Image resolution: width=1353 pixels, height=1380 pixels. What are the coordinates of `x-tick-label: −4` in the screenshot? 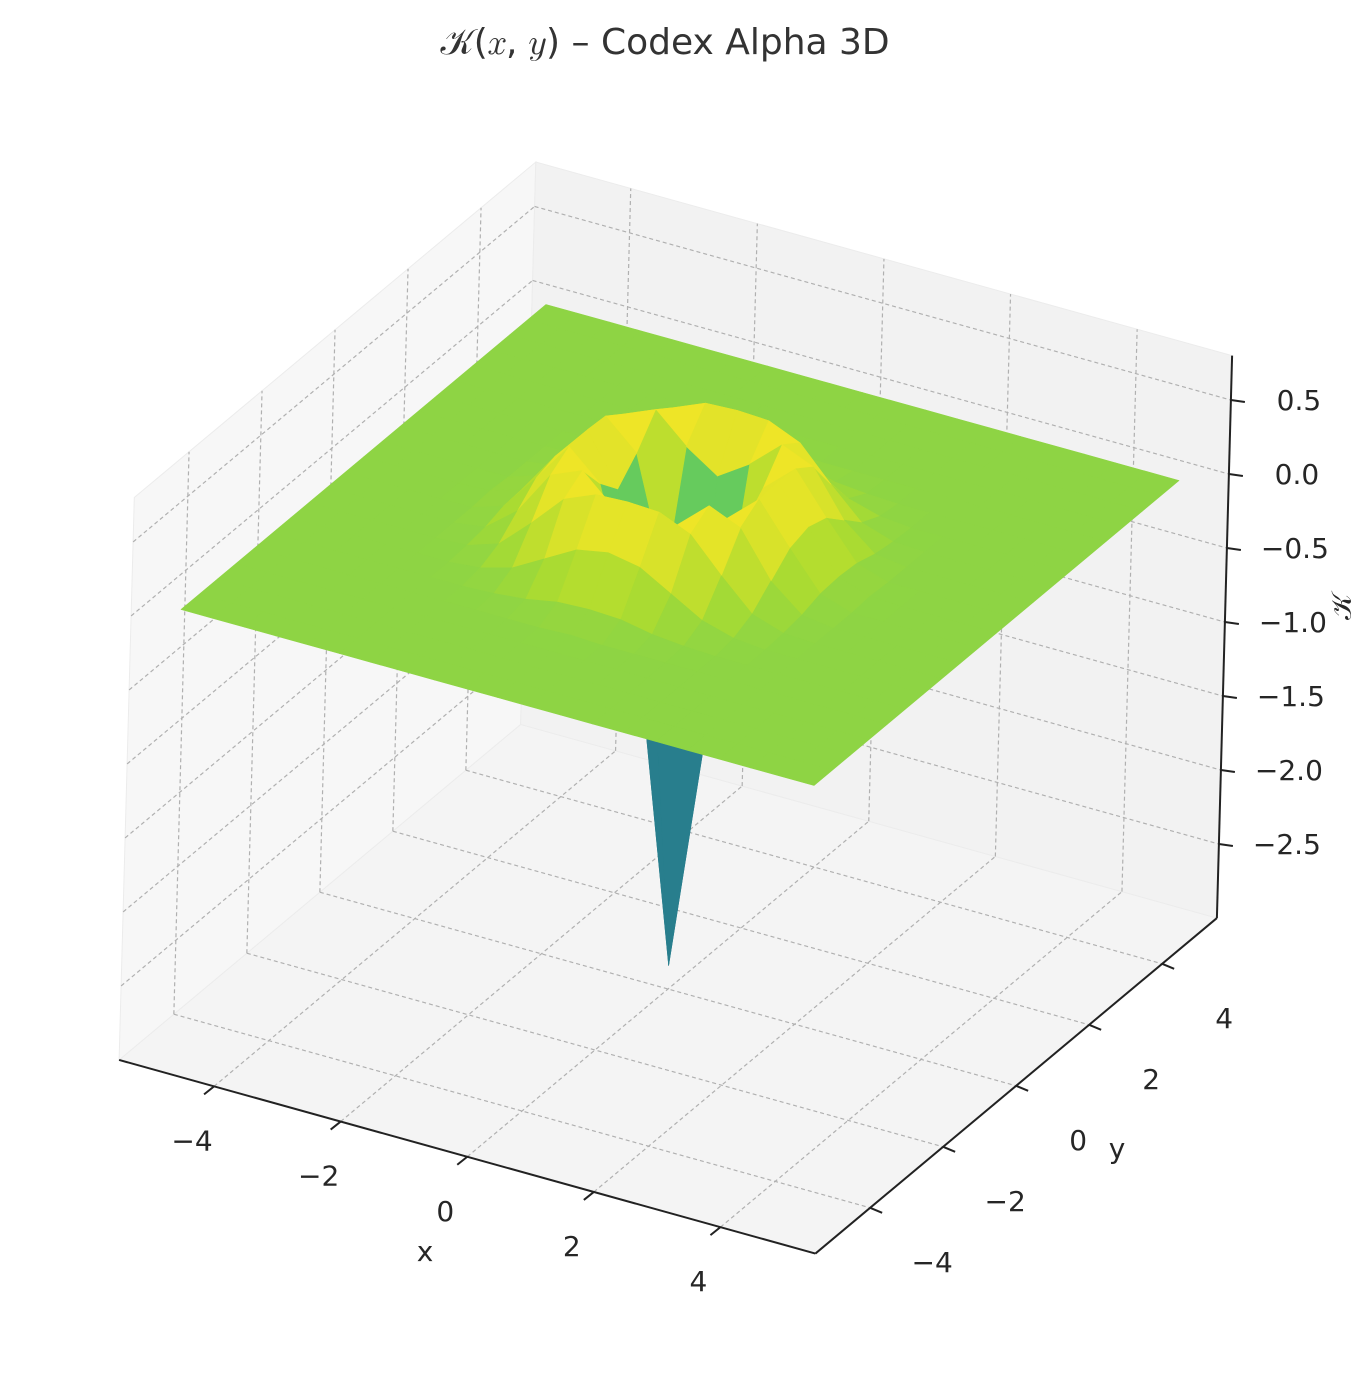 It's located at (191, 1140).